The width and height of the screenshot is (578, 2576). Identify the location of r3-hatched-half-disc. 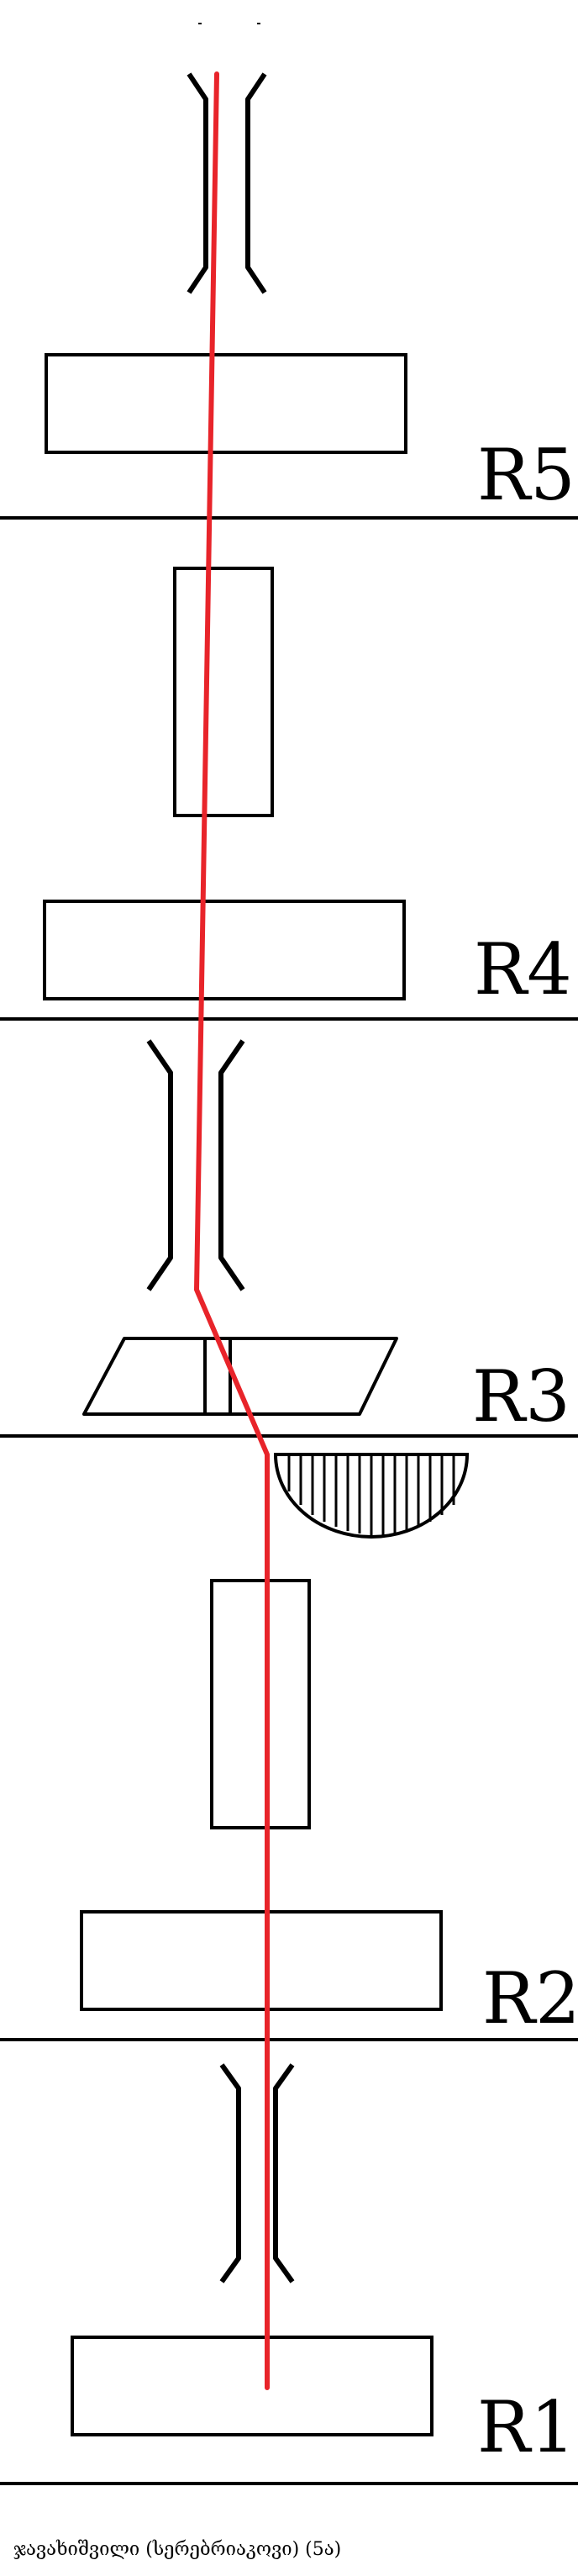
(372, 1496).